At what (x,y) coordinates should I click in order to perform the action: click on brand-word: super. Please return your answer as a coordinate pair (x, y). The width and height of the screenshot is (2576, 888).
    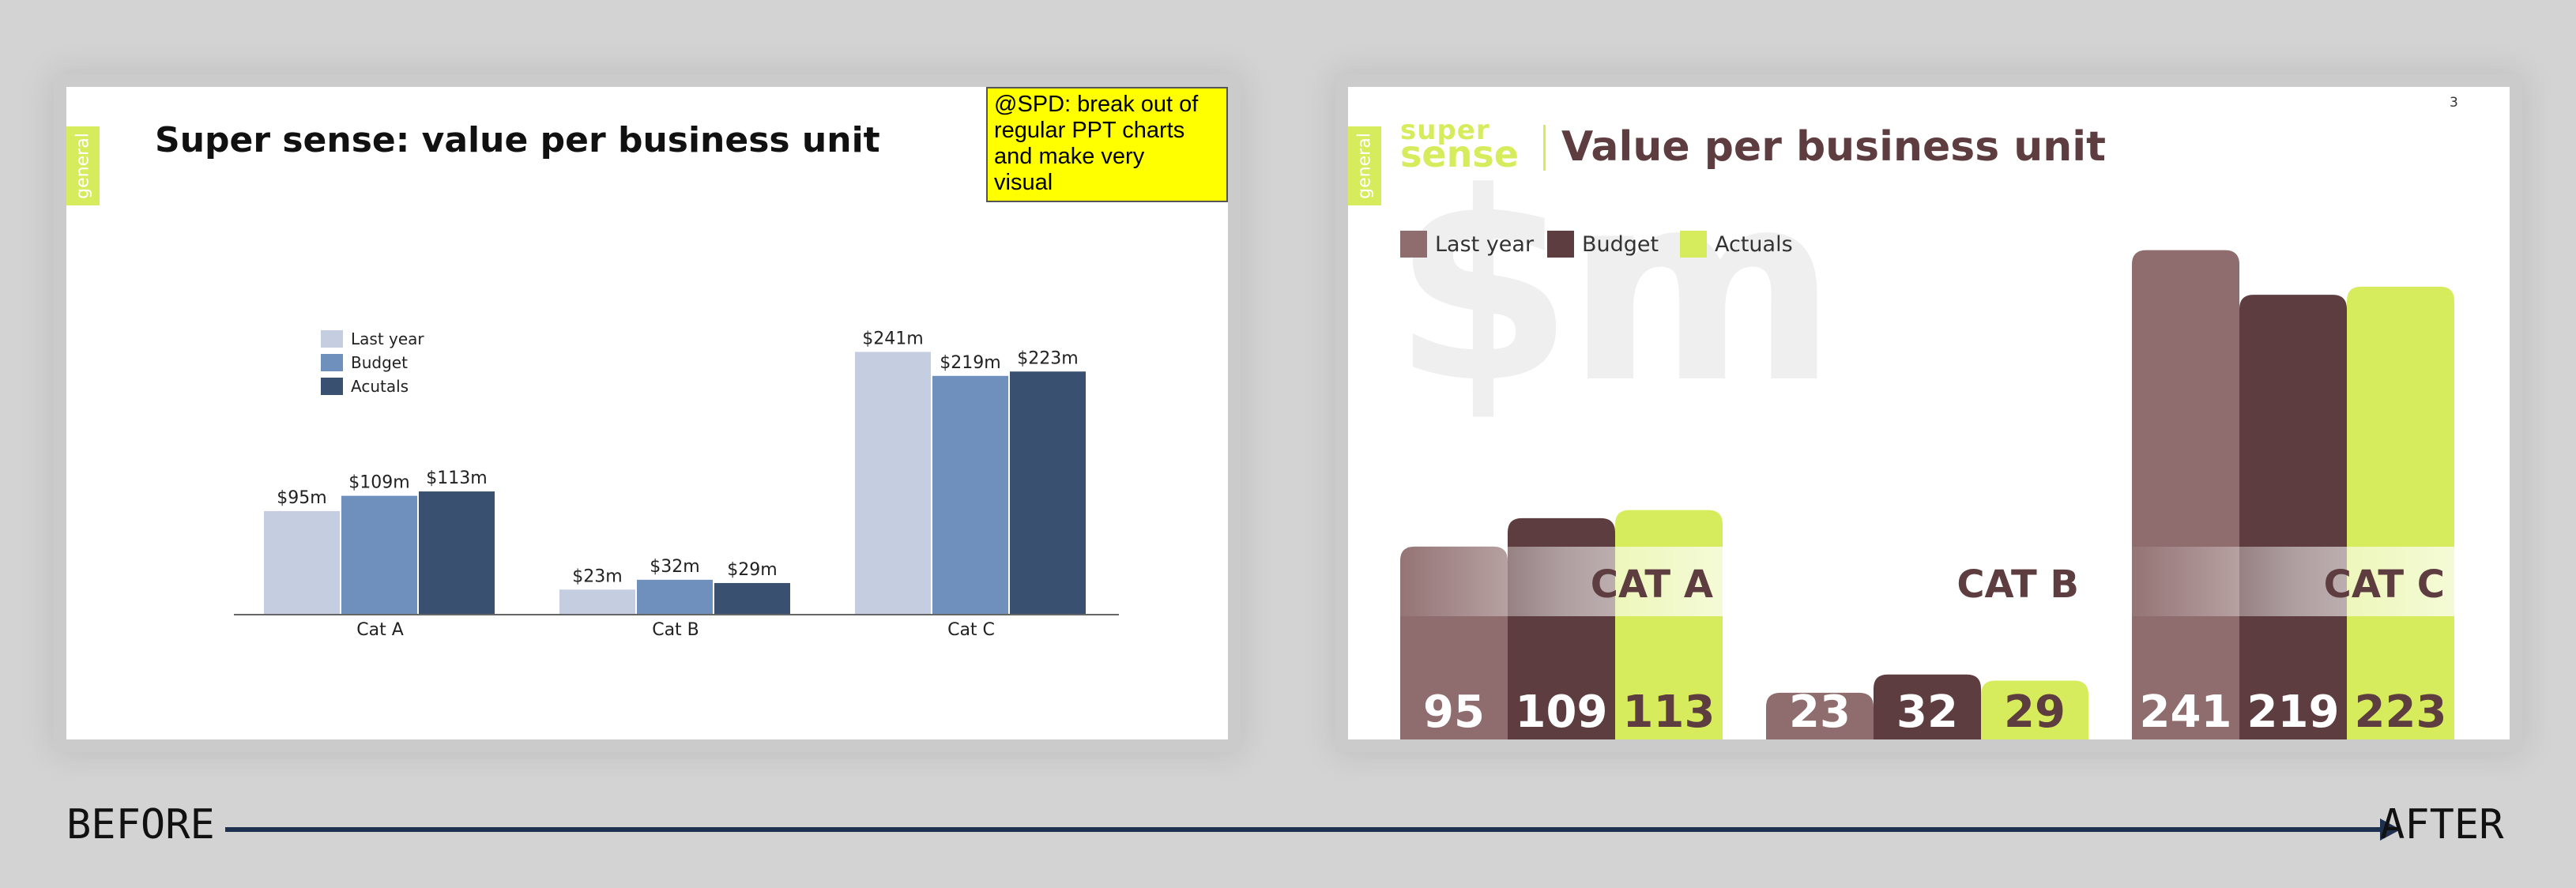
    Looking at the image, I should click on (1445, 130).